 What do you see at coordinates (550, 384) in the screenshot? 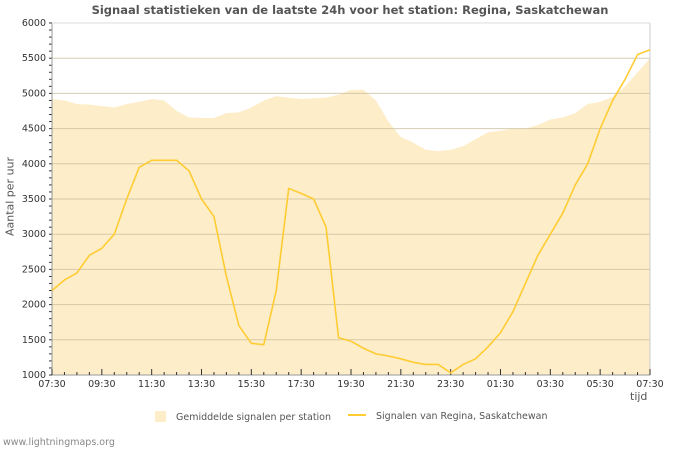
I see `x-tick-label: 03:30` at bounding box center [550, 384].